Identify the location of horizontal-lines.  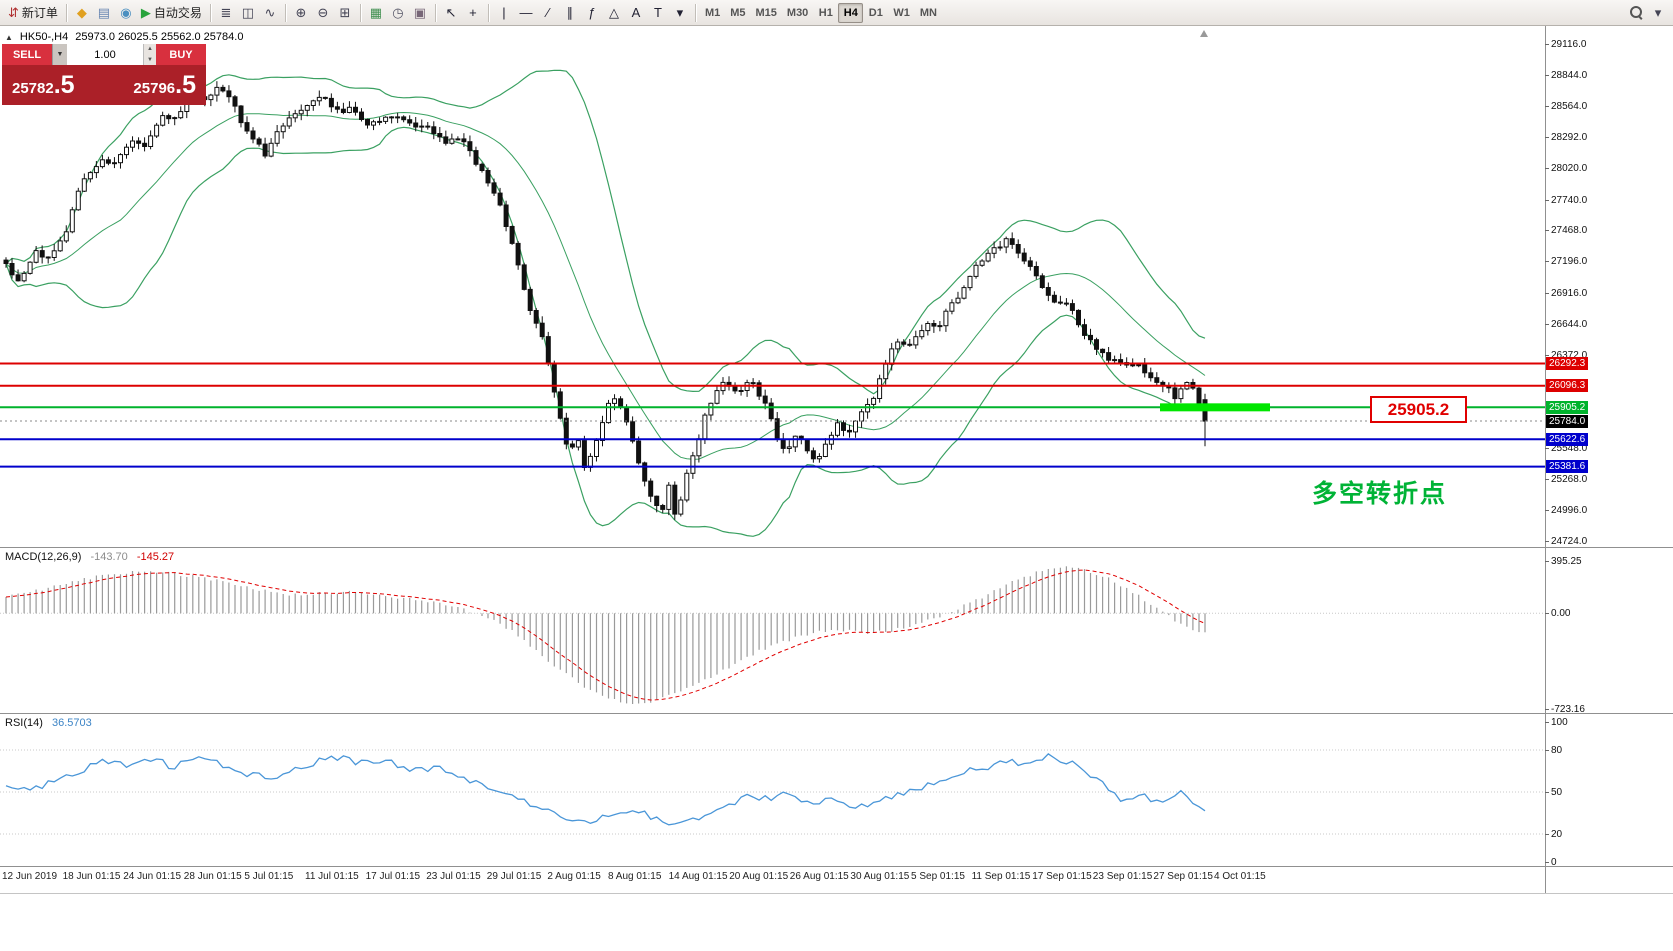
(772, 415).